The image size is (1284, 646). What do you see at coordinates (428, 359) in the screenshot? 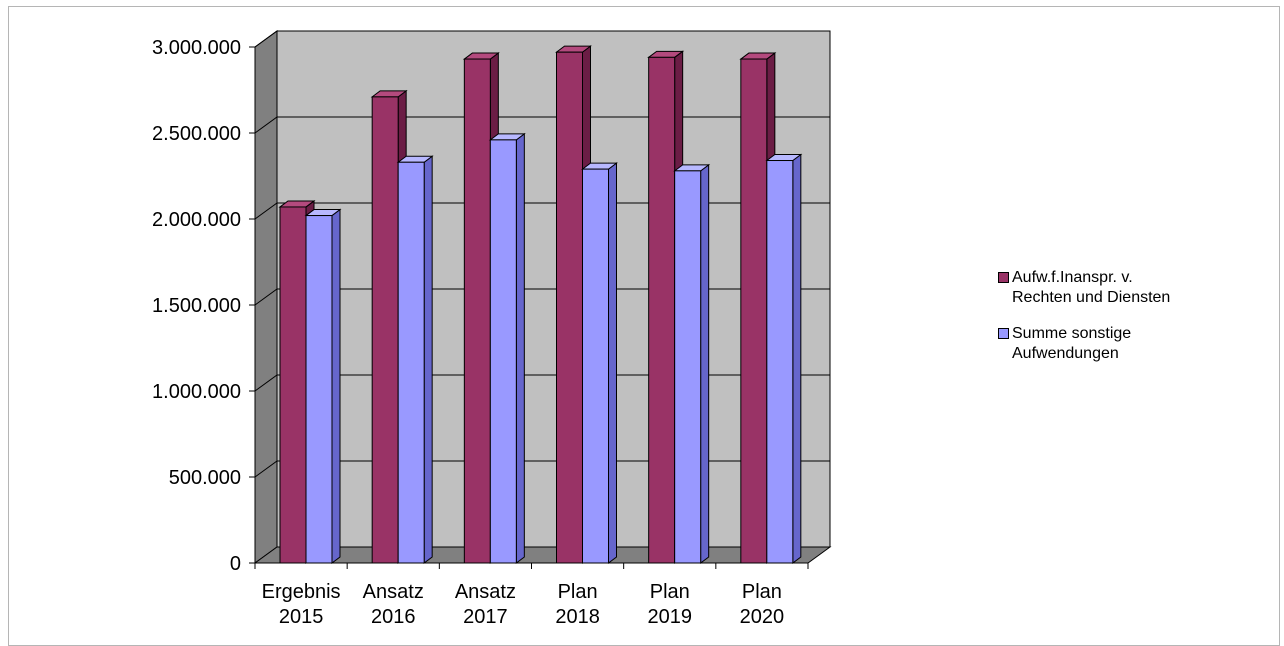
I see `bar-2-2-side` at bounding box center [428, 359].